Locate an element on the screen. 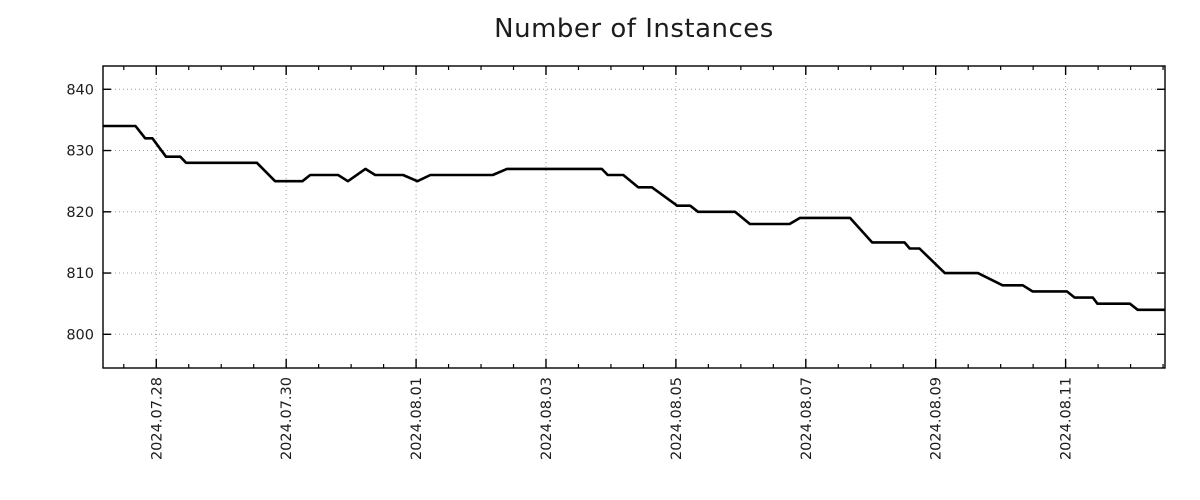 The image size is (1200, 500). y-tick-label: 840 is located at coordinates (80, 90).